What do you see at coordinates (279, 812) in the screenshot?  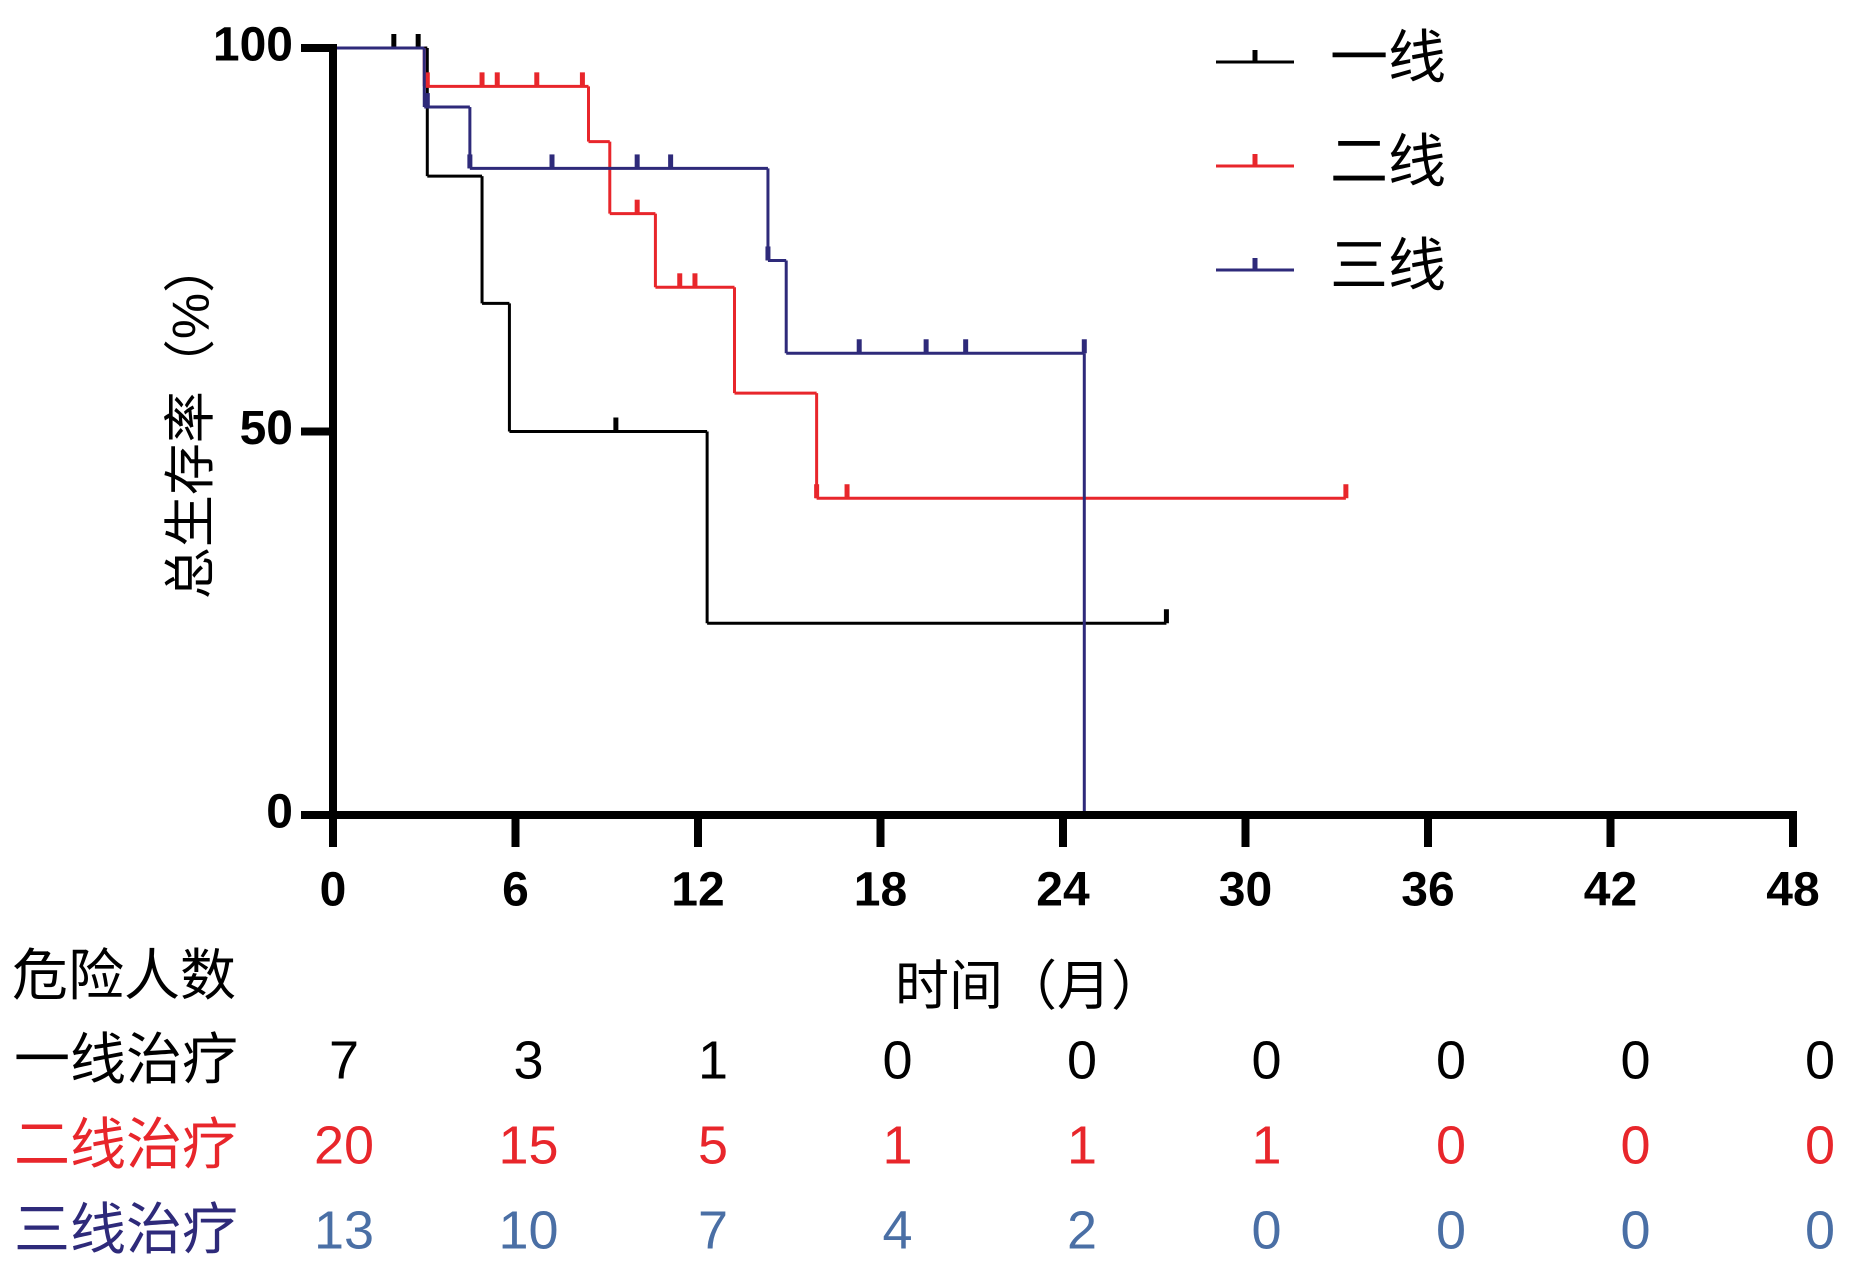 I see `y-tick-label: 0` at bounding box center [279, 812].